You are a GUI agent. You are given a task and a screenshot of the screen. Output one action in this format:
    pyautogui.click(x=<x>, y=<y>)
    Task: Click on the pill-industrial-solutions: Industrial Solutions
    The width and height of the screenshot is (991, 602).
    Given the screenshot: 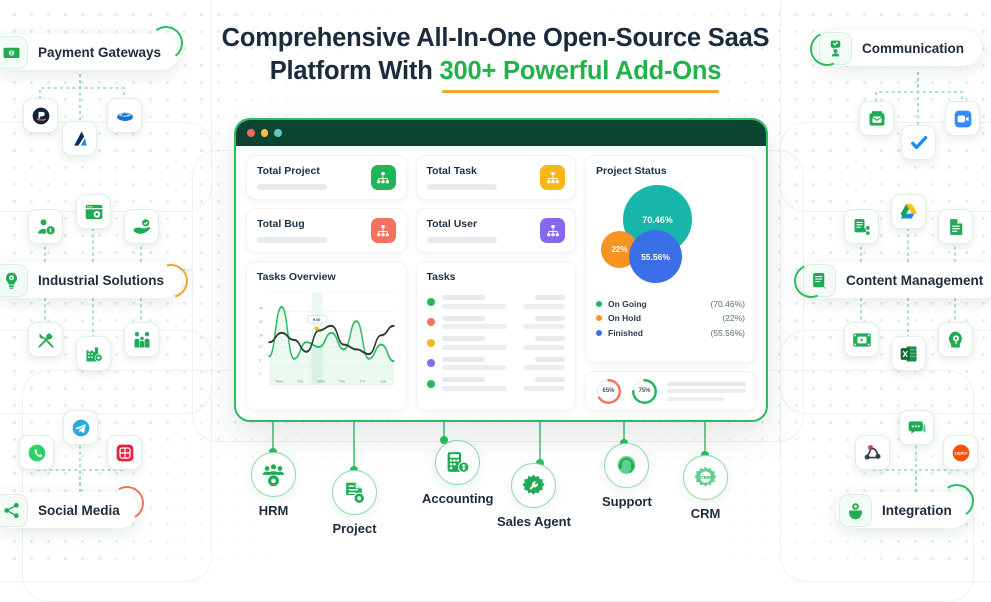 What is the action you would take?
    pyautogui.click(x=97, y=281)
    